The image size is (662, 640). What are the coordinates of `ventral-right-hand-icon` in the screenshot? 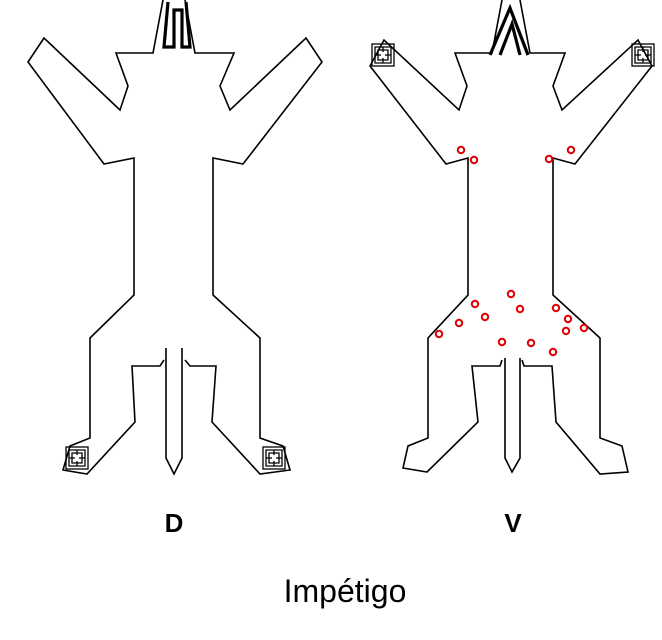 It's located at (643, 55).